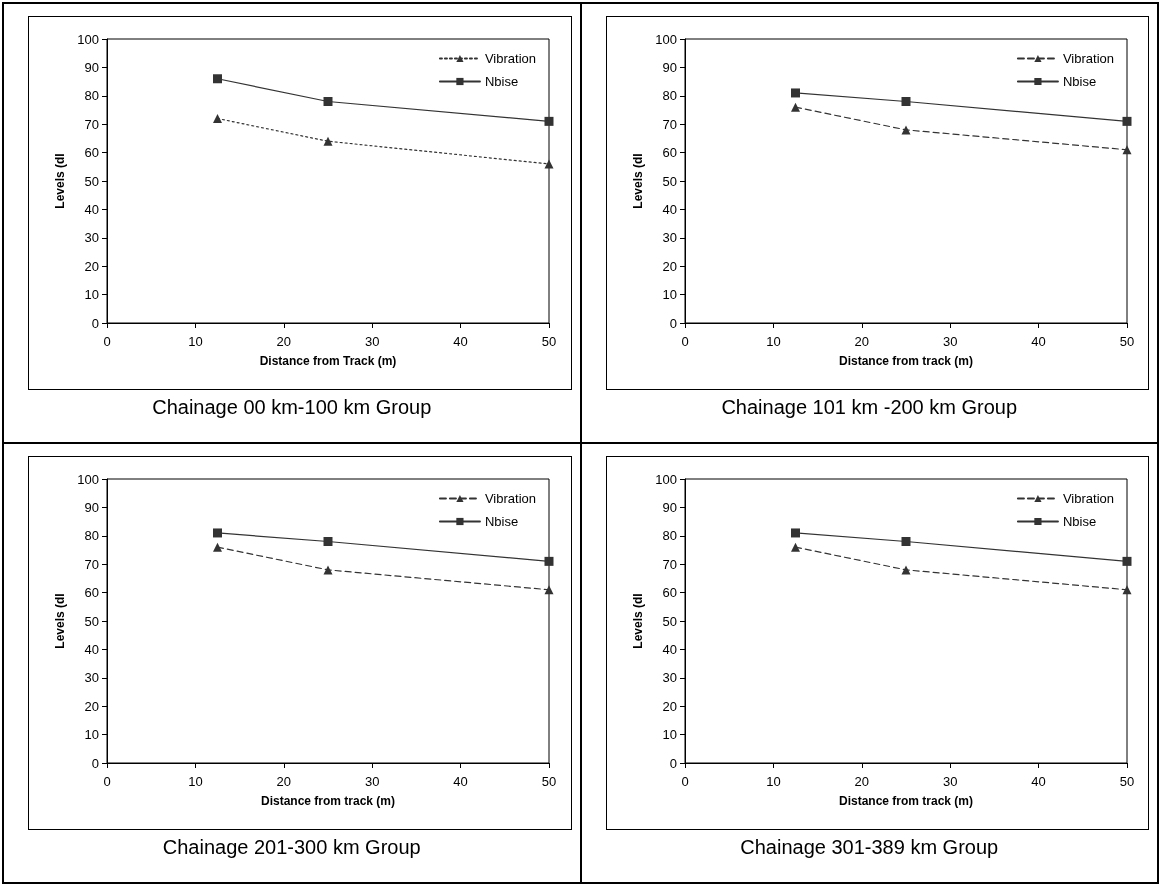 Image resolution: width=1161 pixels, height=886 pixels. What do you see at coordinates (869, 407) in the screenshot?
I see `text: Chainage 101 km -200 km Group` at bounding box center [869, 407].